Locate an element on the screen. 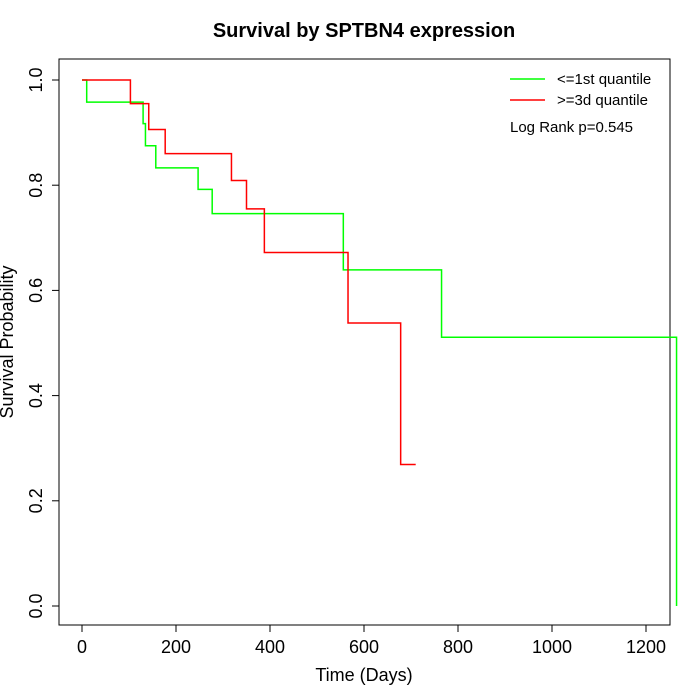  y-tick-label: 0.2 is located at coordinates (36, 500).